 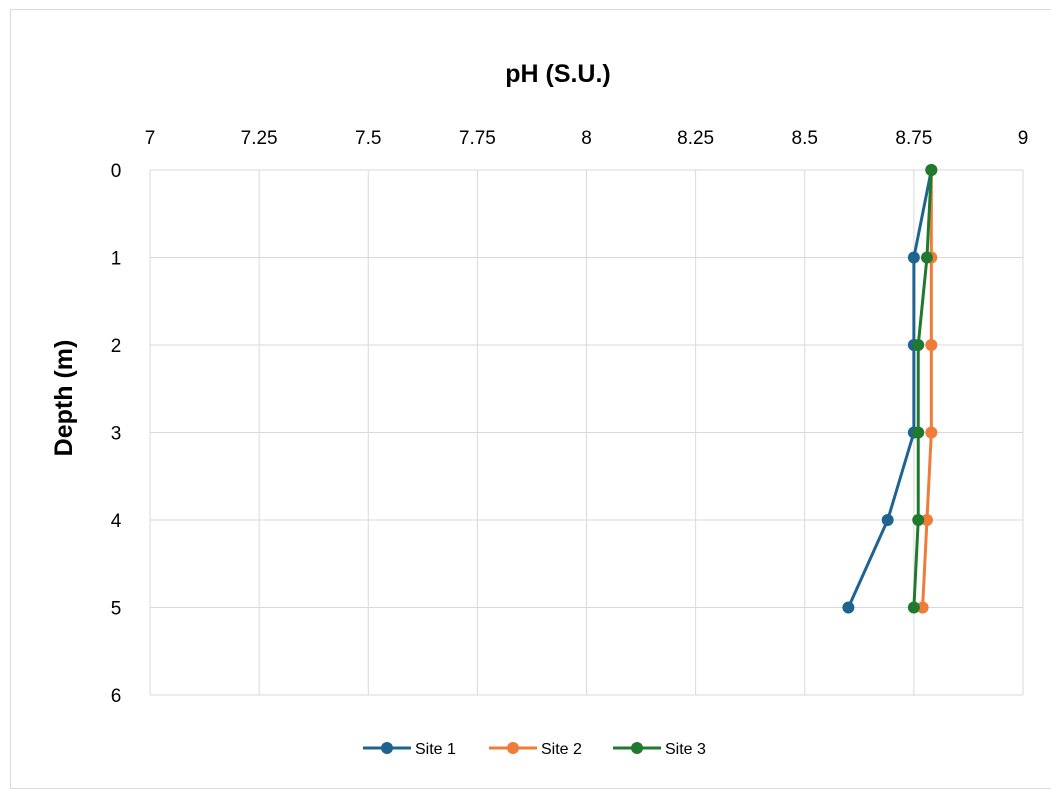 What do you see at coordinates (116, 696) in the screenshot?
I see `y-tick-label: 6` at bounding box center [116, 696].